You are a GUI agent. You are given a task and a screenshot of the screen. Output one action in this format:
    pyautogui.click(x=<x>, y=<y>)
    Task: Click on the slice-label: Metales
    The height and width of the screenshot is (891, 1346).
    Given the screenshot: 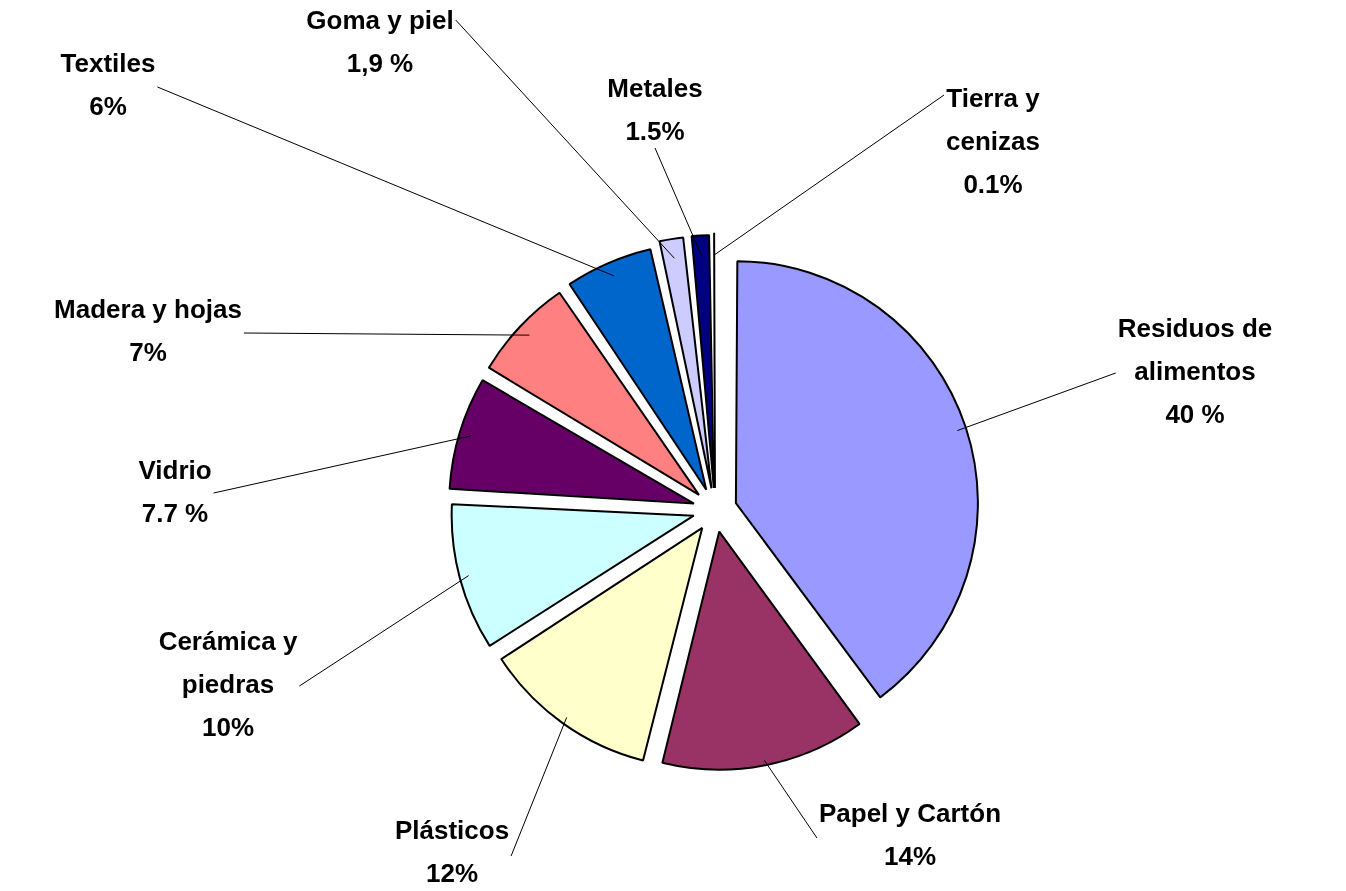 What is the action you would take?
    pyautogui.click(x=655, y=88)
    